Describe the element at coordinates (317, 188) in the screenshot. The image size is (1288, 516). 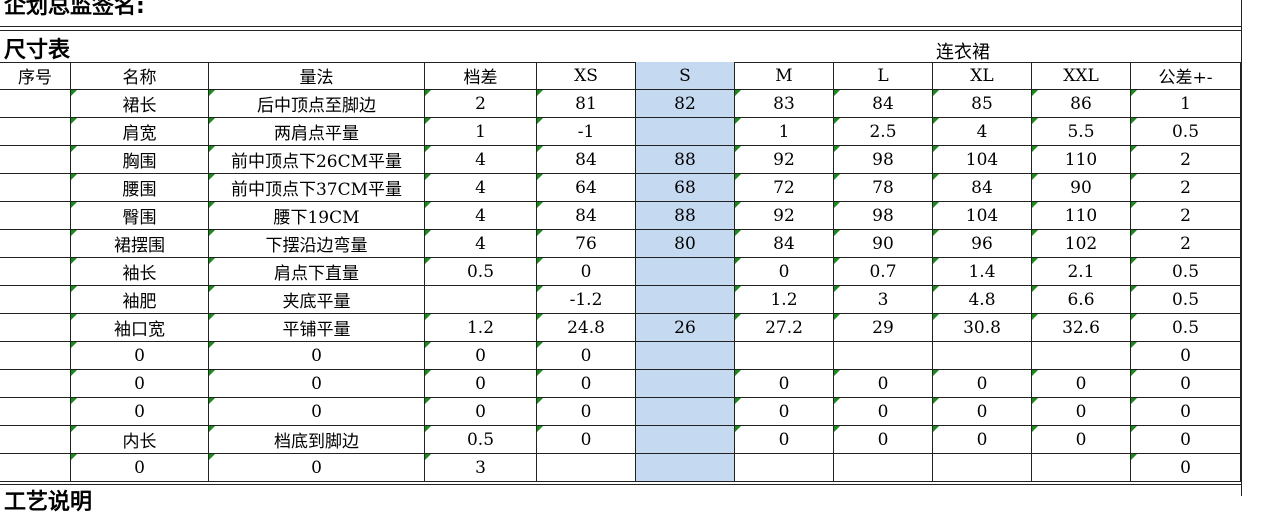
I see `table-cell: 前中顶点下37CM平量` at that location.